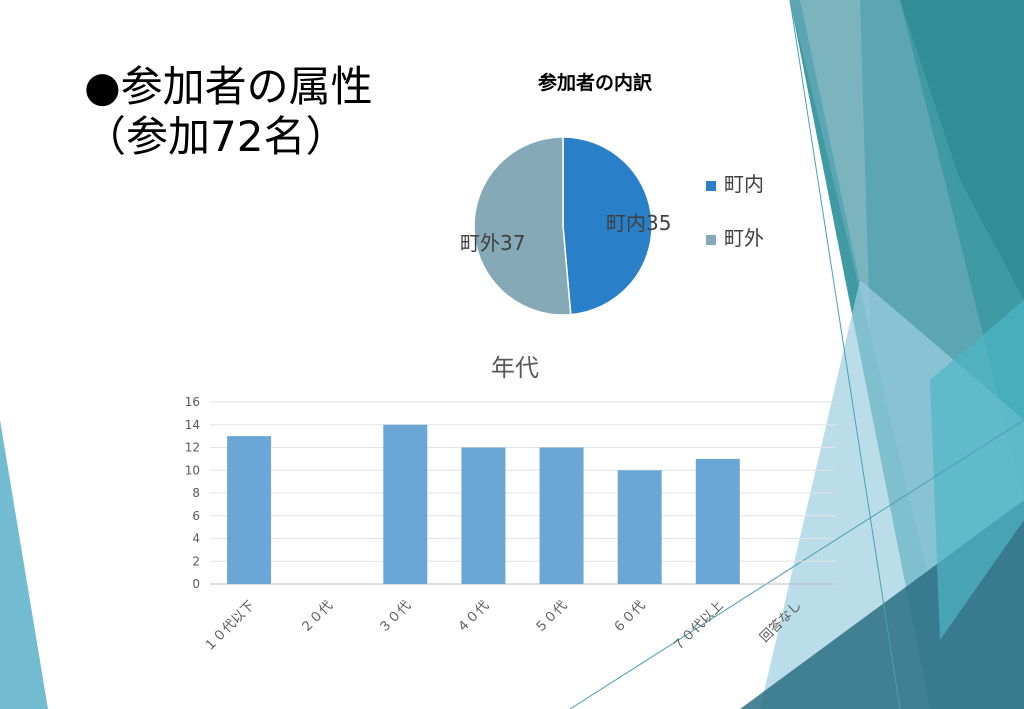 Image resolution: width=1024 pixels, height=709 pixels. I want to click on slide-title: ●参加者の属性 （参加72名）, so click(228, 112).